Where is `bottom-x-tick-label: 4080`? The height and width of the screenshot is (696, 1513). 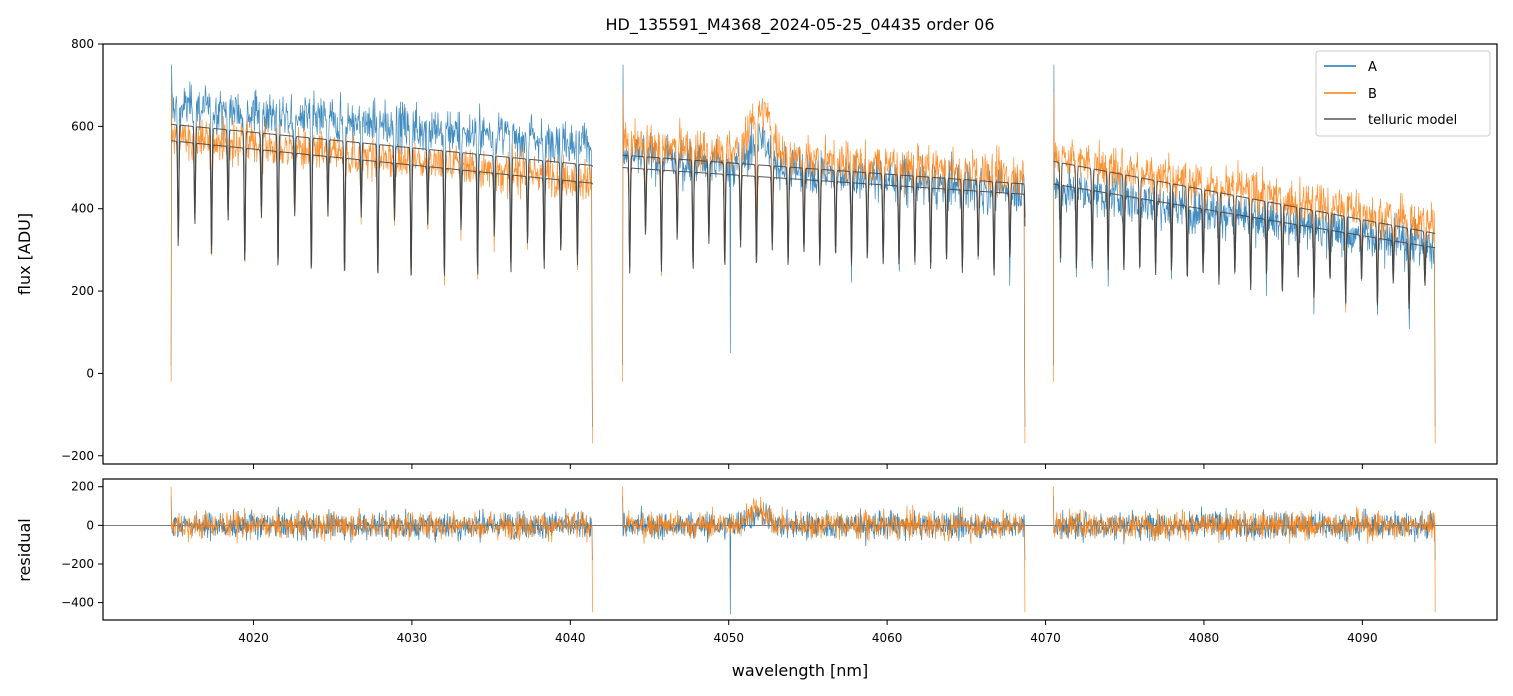 bottom-x-tick-label: 4080 is located at coordinates (1204, 638).